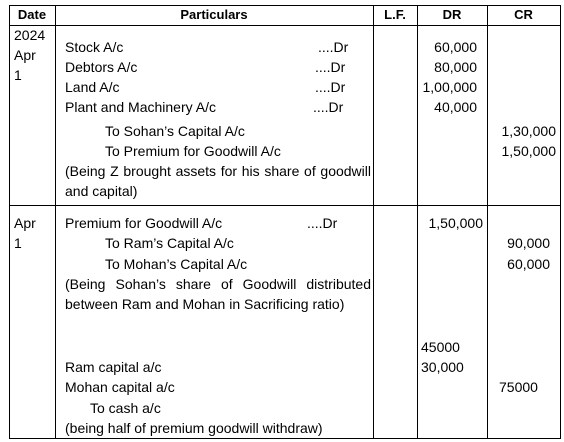 Image resolution: width=564 pixels, height=442 pixels. I want to click on entry2-dr-amount: 1,50,000, so click(456, 223).